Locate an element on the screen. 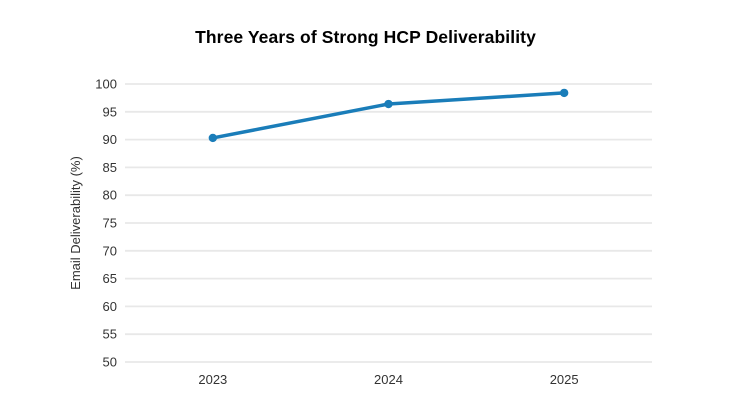 The width and height of the screenshot is (731, 411). y-tick-label: 55 is located at coordinates (110, 334).